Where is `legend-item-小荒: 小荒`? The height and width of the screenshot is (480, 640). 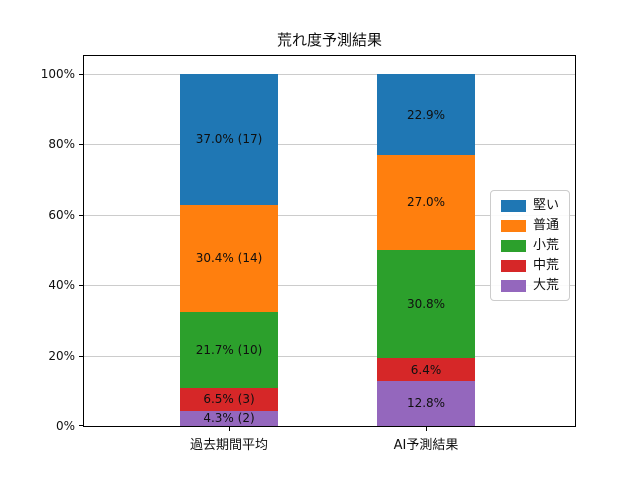
legend-item-小荒: 小荒 is located at coordinates (530, 245).